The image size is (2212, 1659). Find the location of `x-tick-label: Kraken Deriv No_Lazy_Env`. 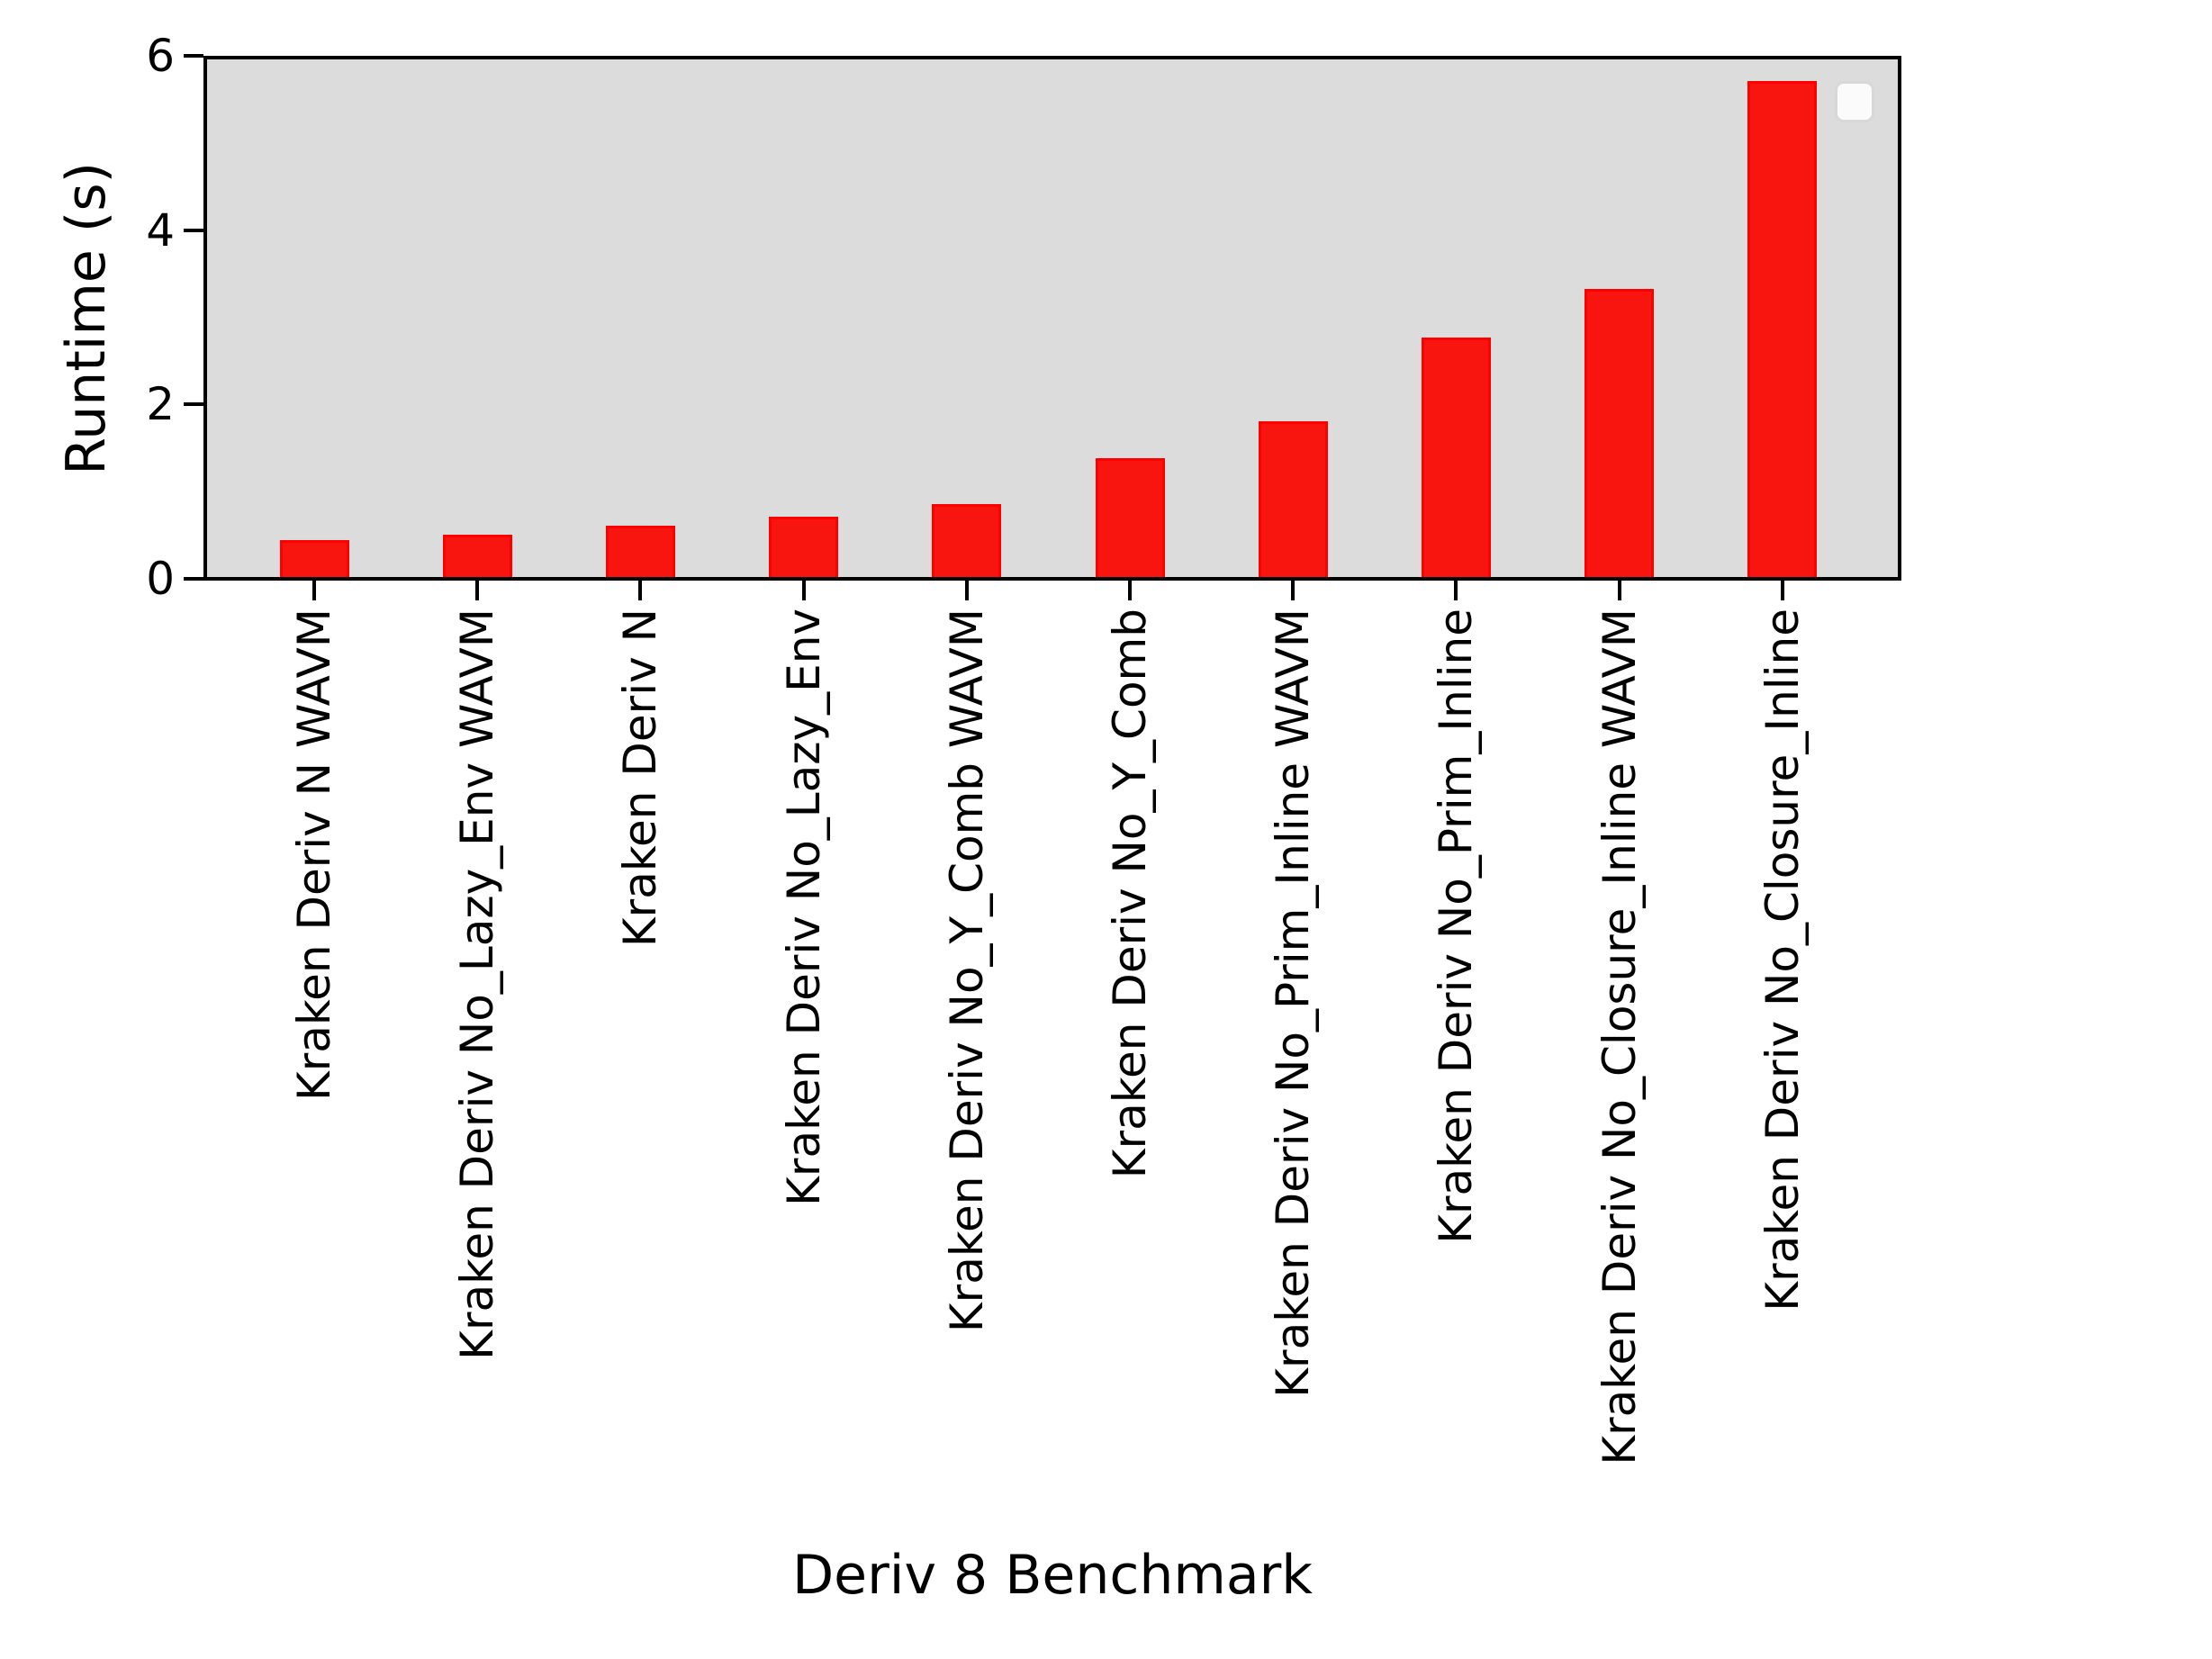

x-tick-label: Kraken Deriv No_Lazy_Env is located at coordinates (803, 907).